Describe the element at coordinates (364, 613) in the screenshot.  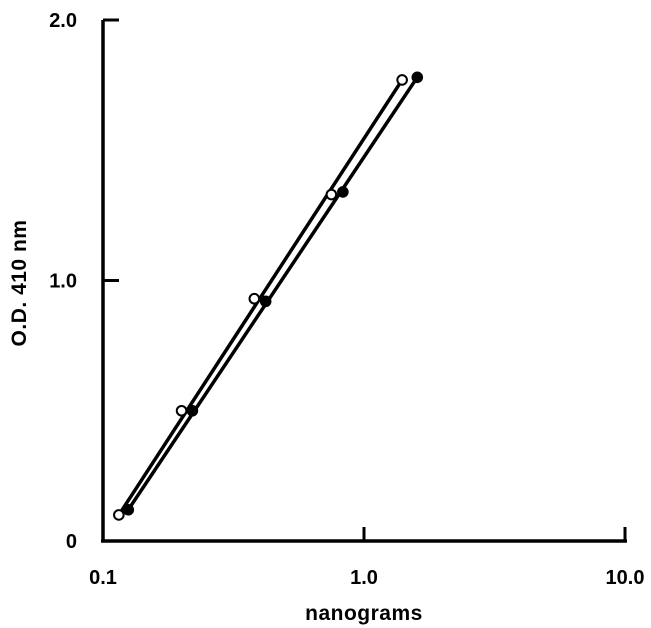
I see `x-axis-title: nanograms` at that location.